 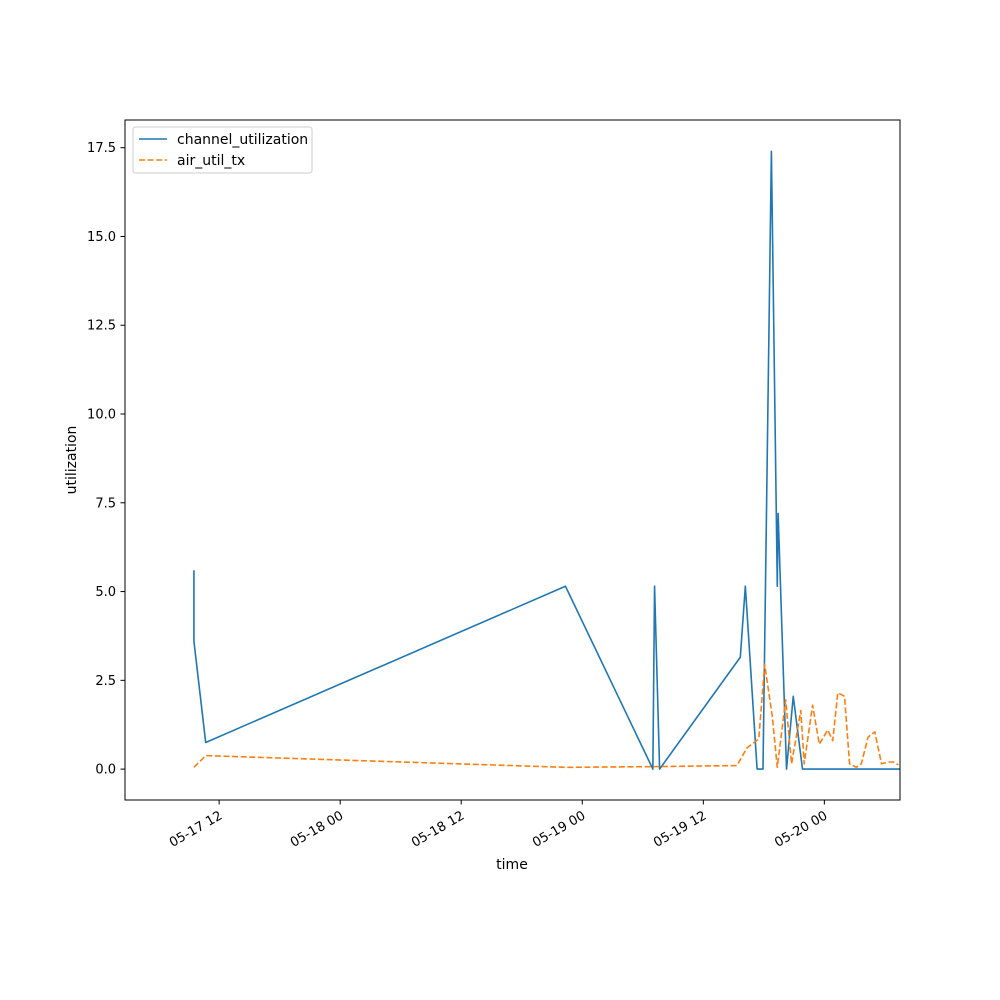 I want to click on legend-box, so click(x=222, y=150).